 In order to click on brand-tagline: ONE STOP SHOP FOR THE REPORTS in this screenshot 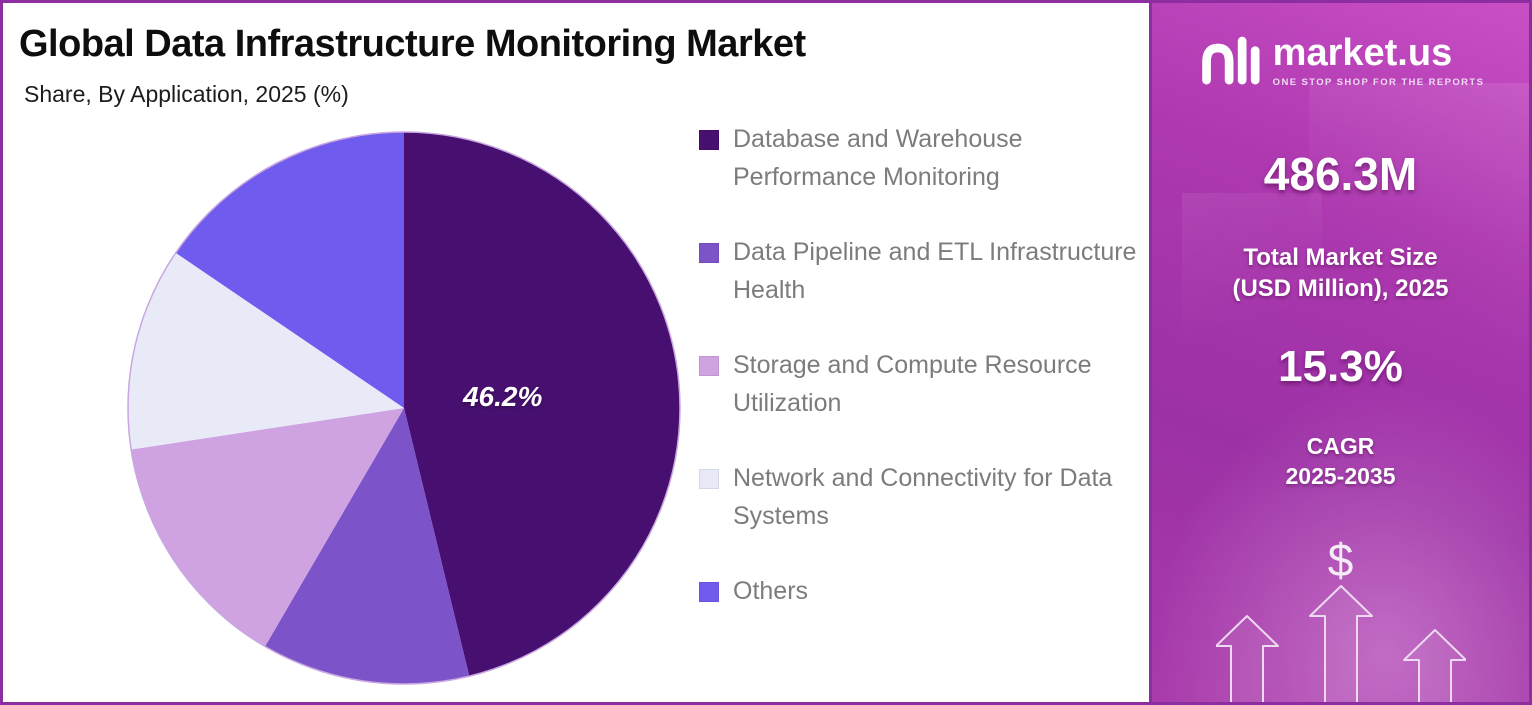, I will do `click(1378, 82)`.